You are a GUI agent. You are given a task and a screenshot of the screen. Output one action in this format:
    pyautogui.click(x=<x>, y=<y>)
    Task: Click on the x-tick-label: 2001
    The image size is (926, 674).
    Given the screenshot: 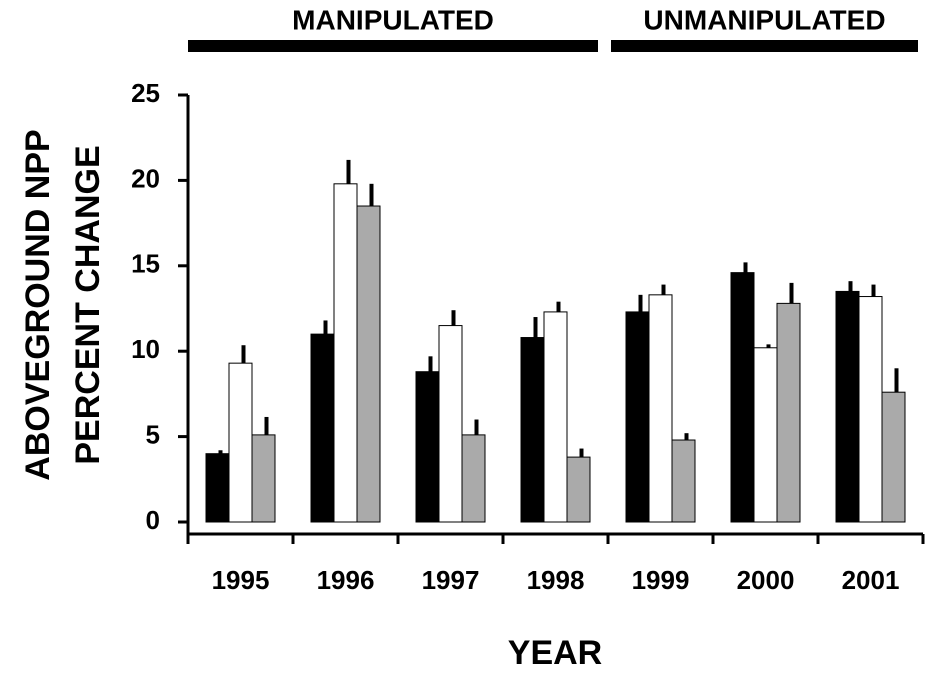 What is the action you would take?
    pyautogui.click(x=871, y=580)
    